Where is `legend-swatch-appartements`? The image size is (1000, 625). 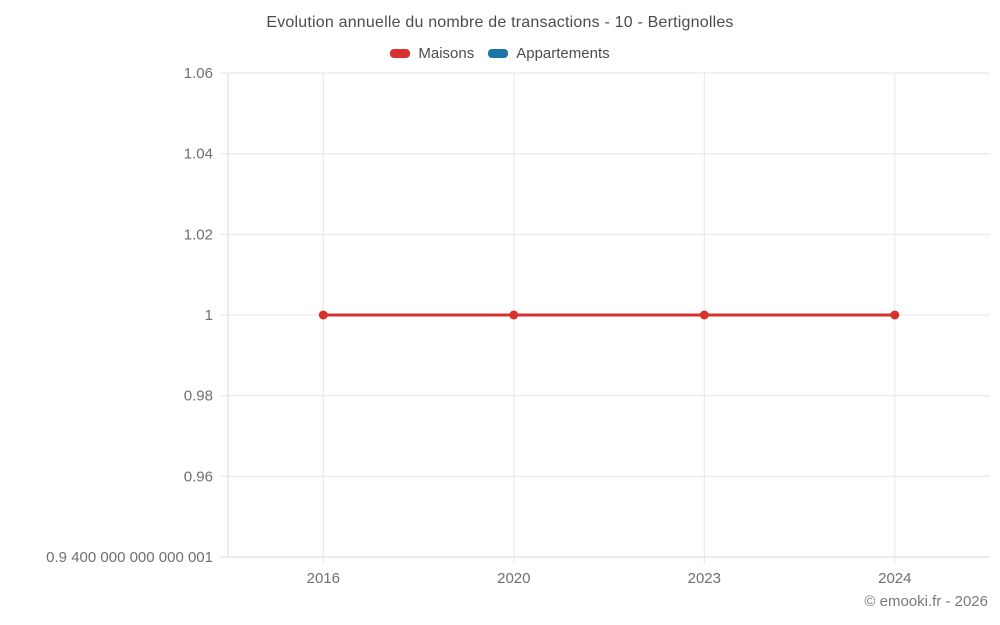
legend-swatch-appartements is located at coordinates (498, 53).